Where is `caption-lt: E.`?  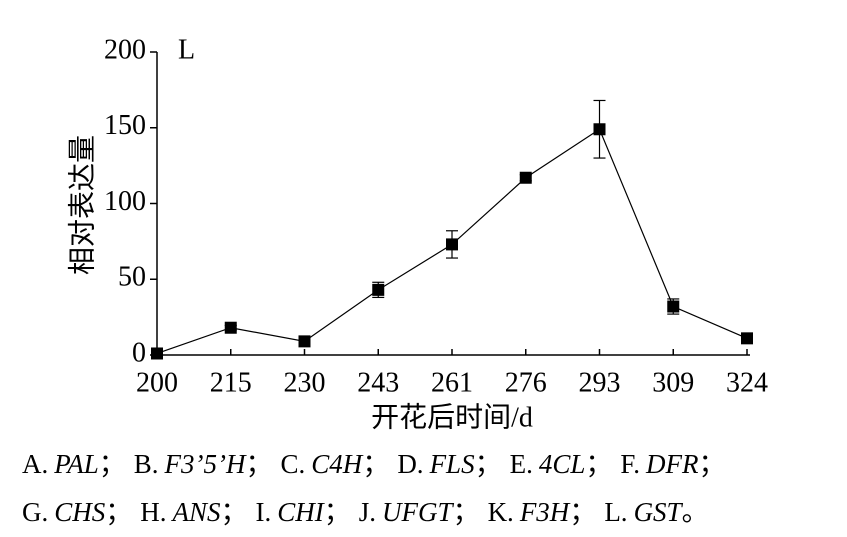
caption-lt: E. is located at coordinates (521, 464).